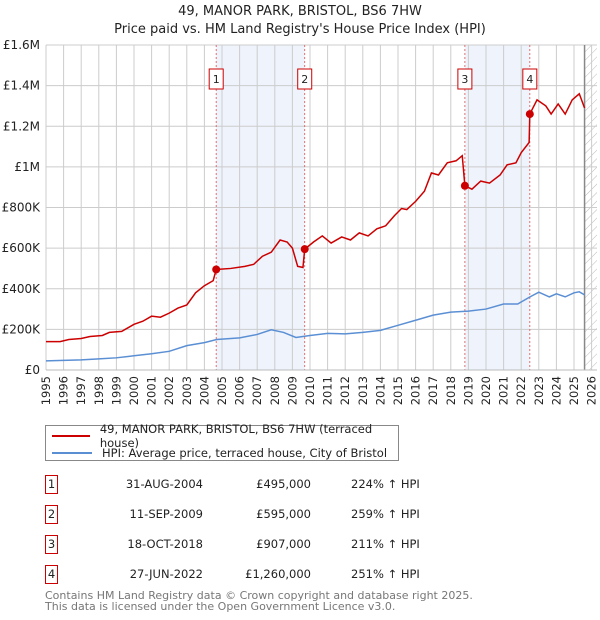  Describe the element at coordinates (283, 514) in the screenshot. I see `transaction-price: £595,000` at that location.